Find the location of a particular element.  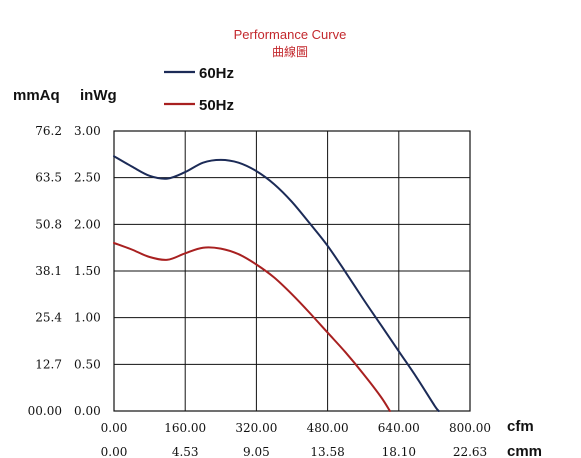

y-tick-label-inwg: 1.00 is located at coordinates (87, 318).